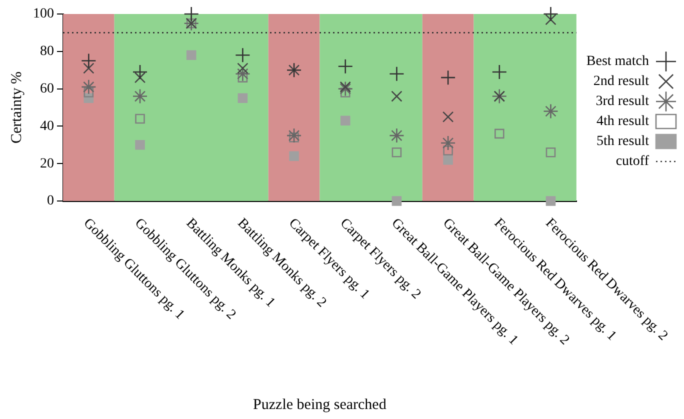 The image size is (684, 419). I want to click on y-tick-label: 80, so click(47, 52).